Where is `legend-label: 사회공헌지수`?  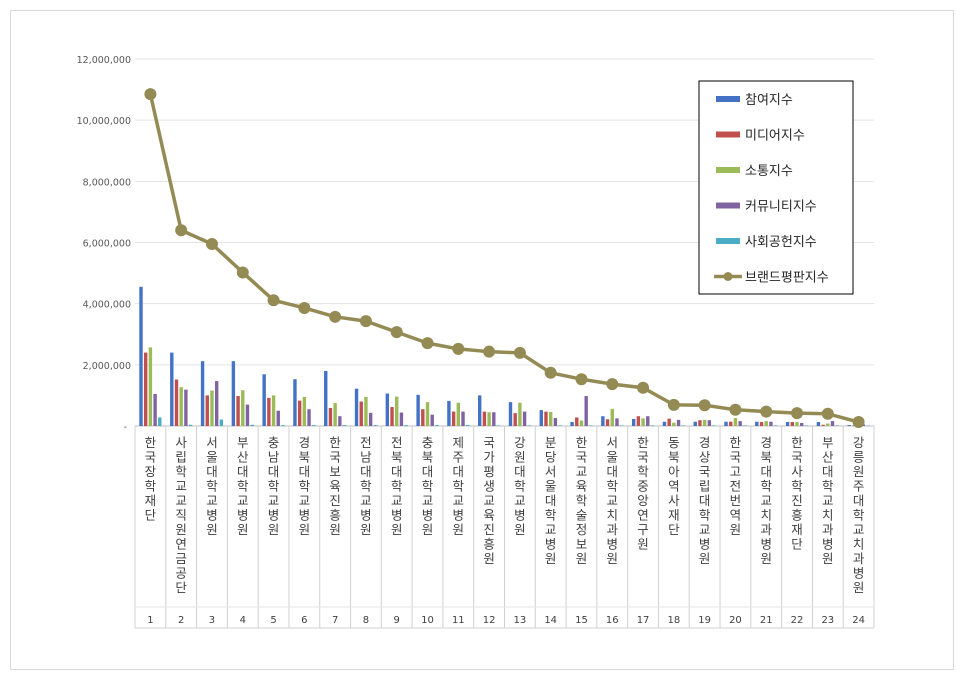 legend-label: 사회공헌지수 is located at coordinates (781, 242).